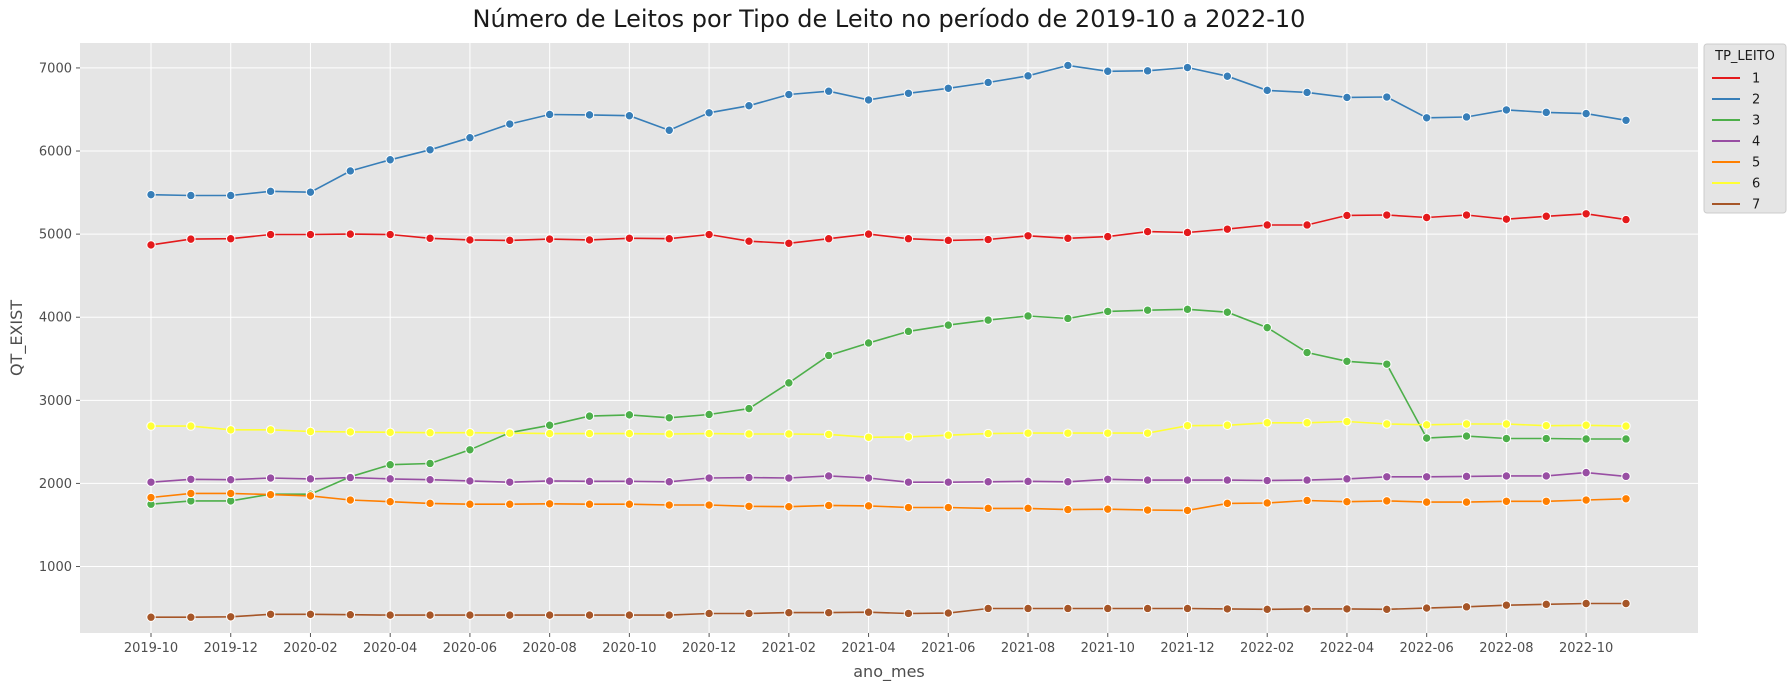  I want to click on x-tick-label: 2021-12, so click(1187, 648).